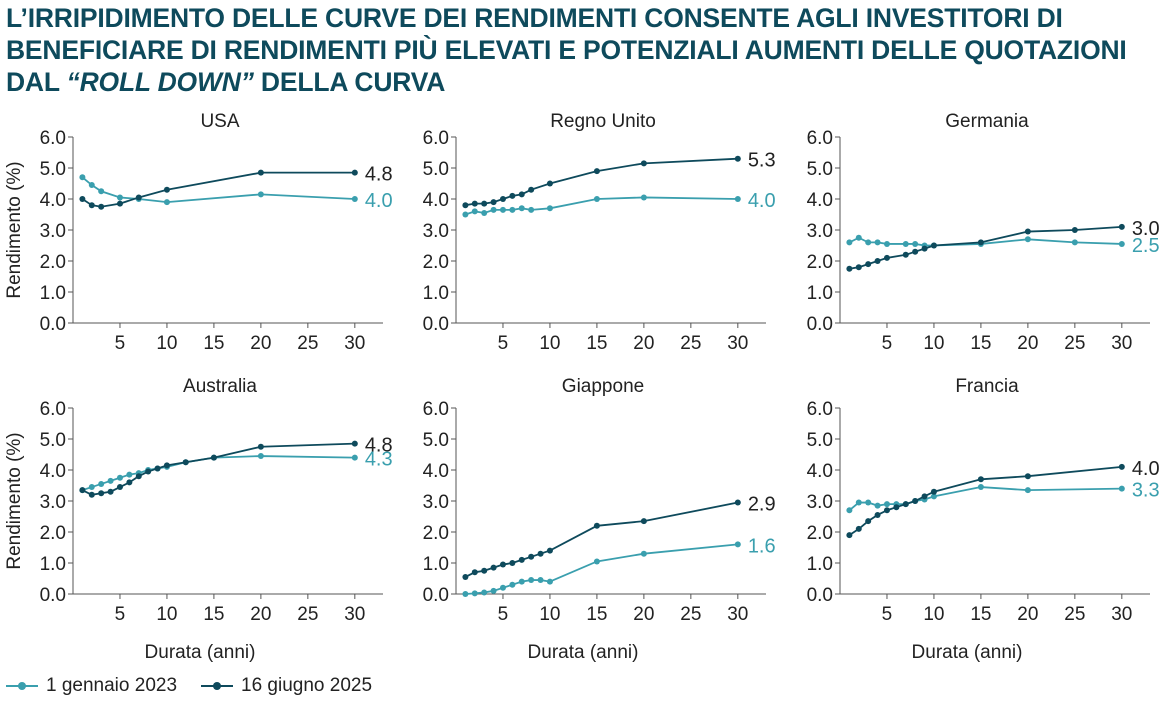  I want to click on chart-title: Germania, so click(987, 121).